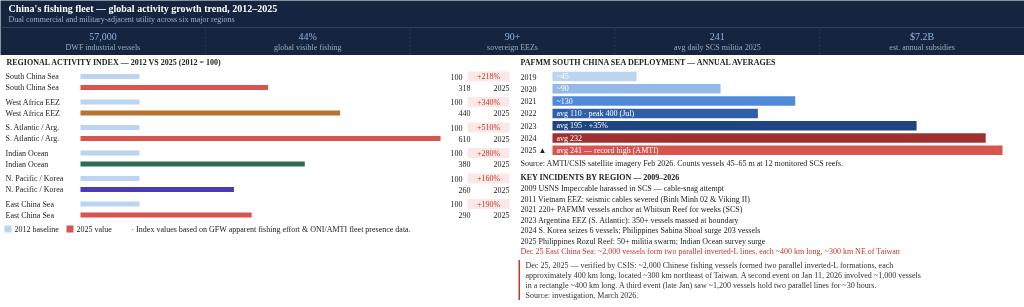 The height and width of the screenshot is (307, 1024). I want to click on y-tick-label: 2021, so click(528, 102).